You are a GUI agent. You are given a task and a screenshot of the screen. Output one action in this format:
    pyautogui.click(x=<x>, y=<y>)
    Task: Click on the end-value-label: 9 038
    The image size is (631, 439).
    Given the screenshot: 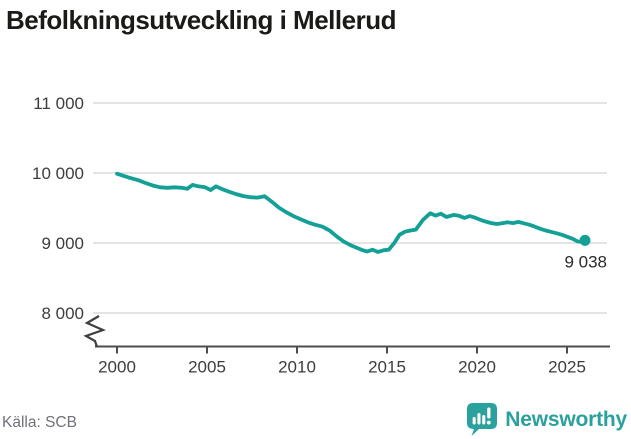 What is the action you would take?
    pyautogui.click(x=585, y=261)
    